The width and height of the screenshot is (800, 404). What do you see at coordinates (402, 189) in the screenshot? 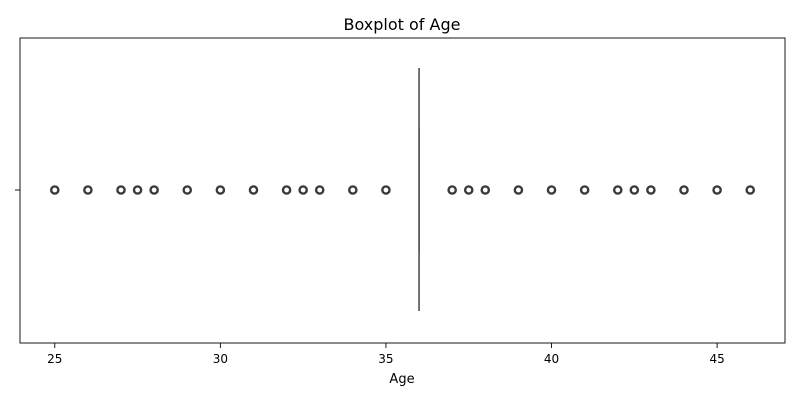
I see `outlier-group` at bounding box center [402, 189].